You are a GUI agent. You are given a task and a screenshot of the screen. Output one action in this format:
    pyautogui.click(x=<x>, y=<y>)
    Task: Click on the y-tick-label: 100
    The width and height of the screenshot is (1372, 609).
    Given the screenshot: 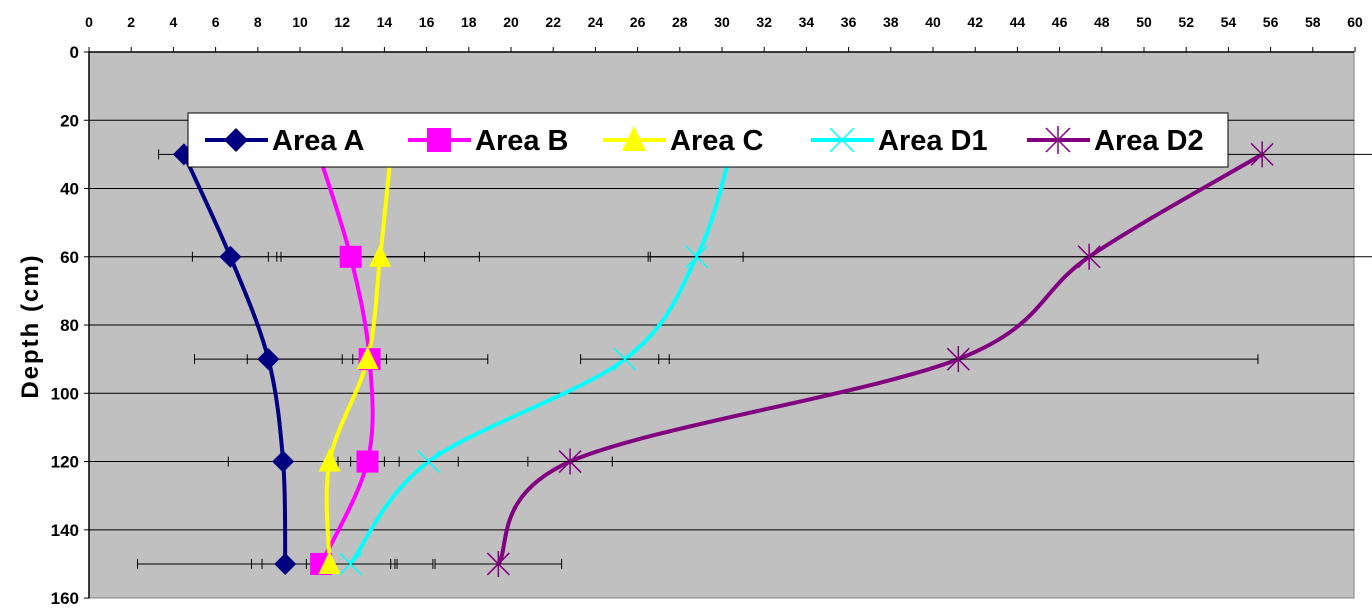 What is the action you would take?
    pyautogui.click(x=65, y=393)
    